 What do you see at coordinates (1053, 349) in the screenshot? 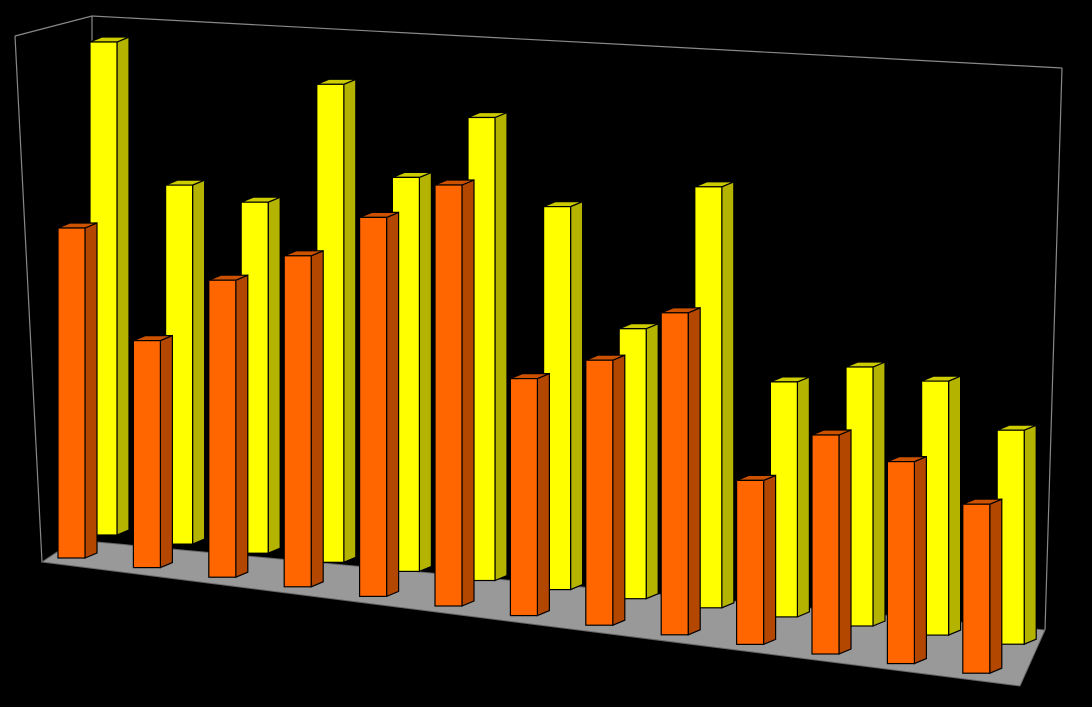
I see `wall-right-edge` at bounding box center [1053, 349].